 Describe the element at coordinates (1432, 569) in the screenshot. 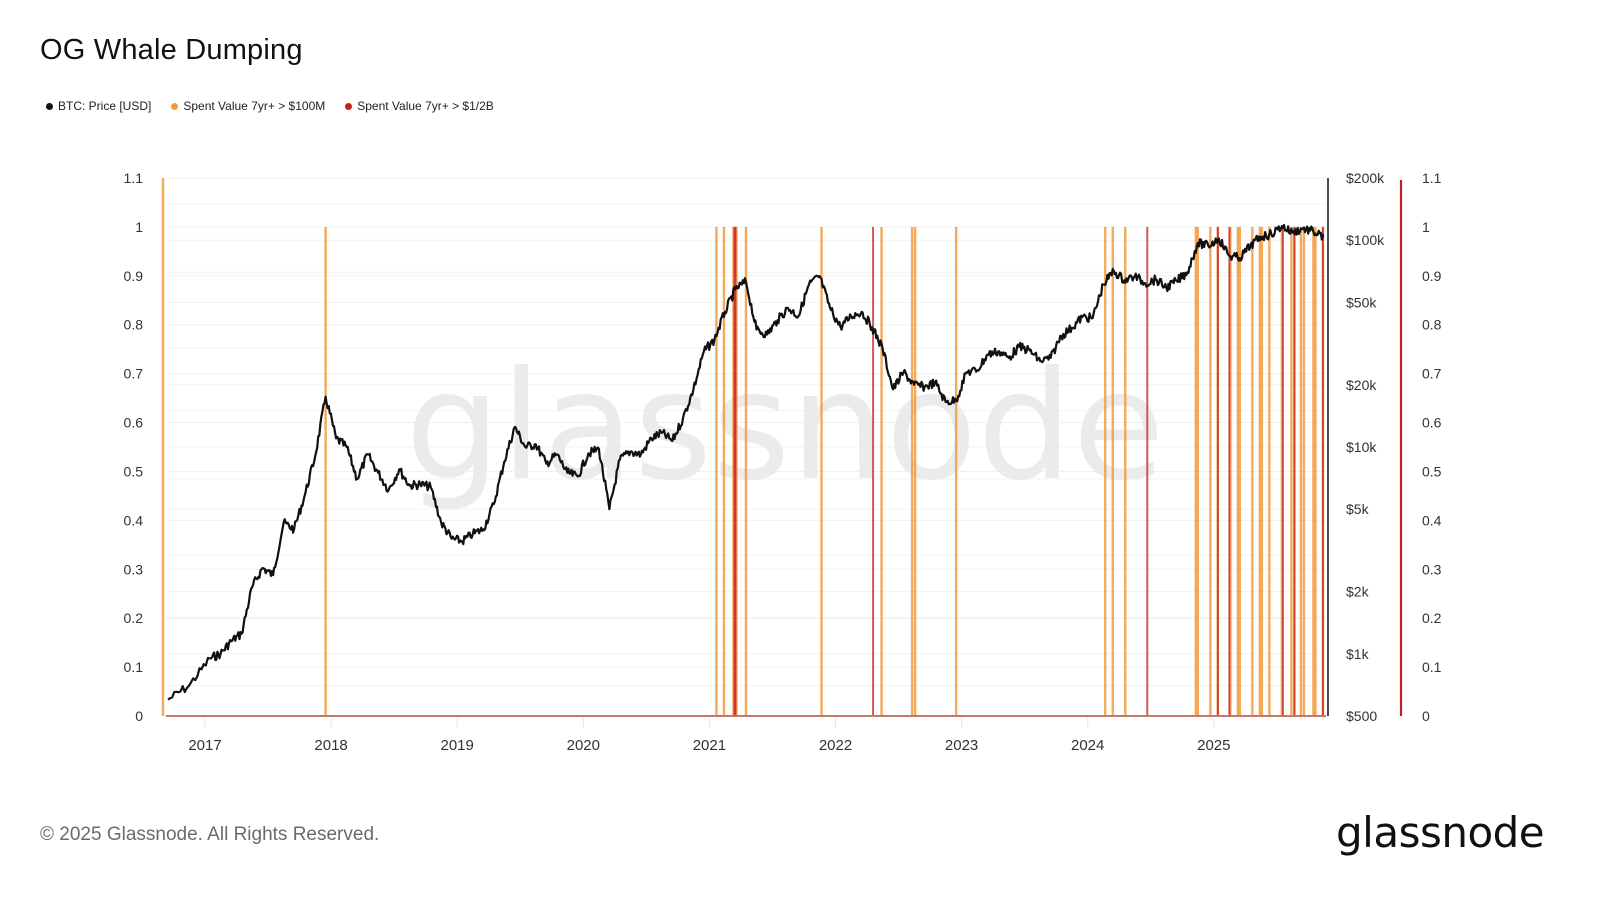

I see `y-right-tick-label: 0.3` at that location.